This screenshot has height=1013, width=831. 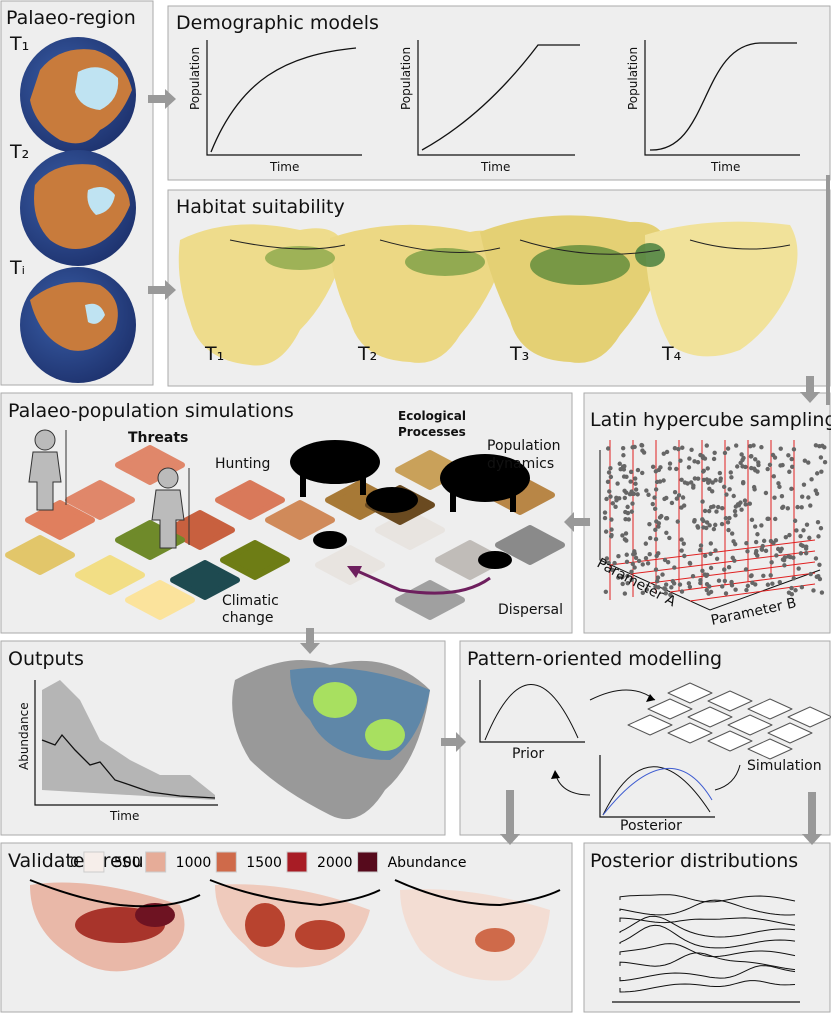 I want to click on panel-title: Outputs, so click(x=46, y=659).